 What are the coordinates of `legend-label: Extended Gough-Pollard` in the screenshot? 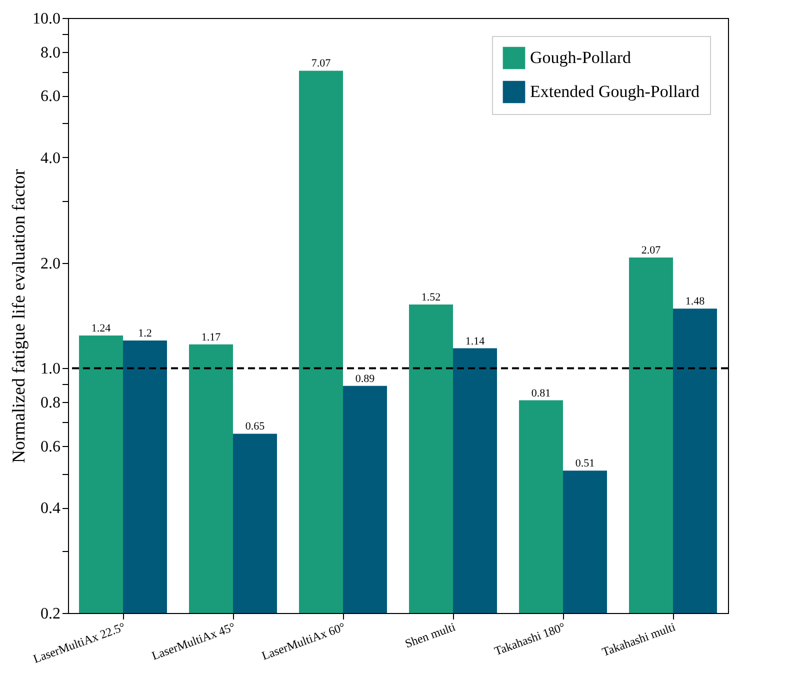 It's located at (615, 91).